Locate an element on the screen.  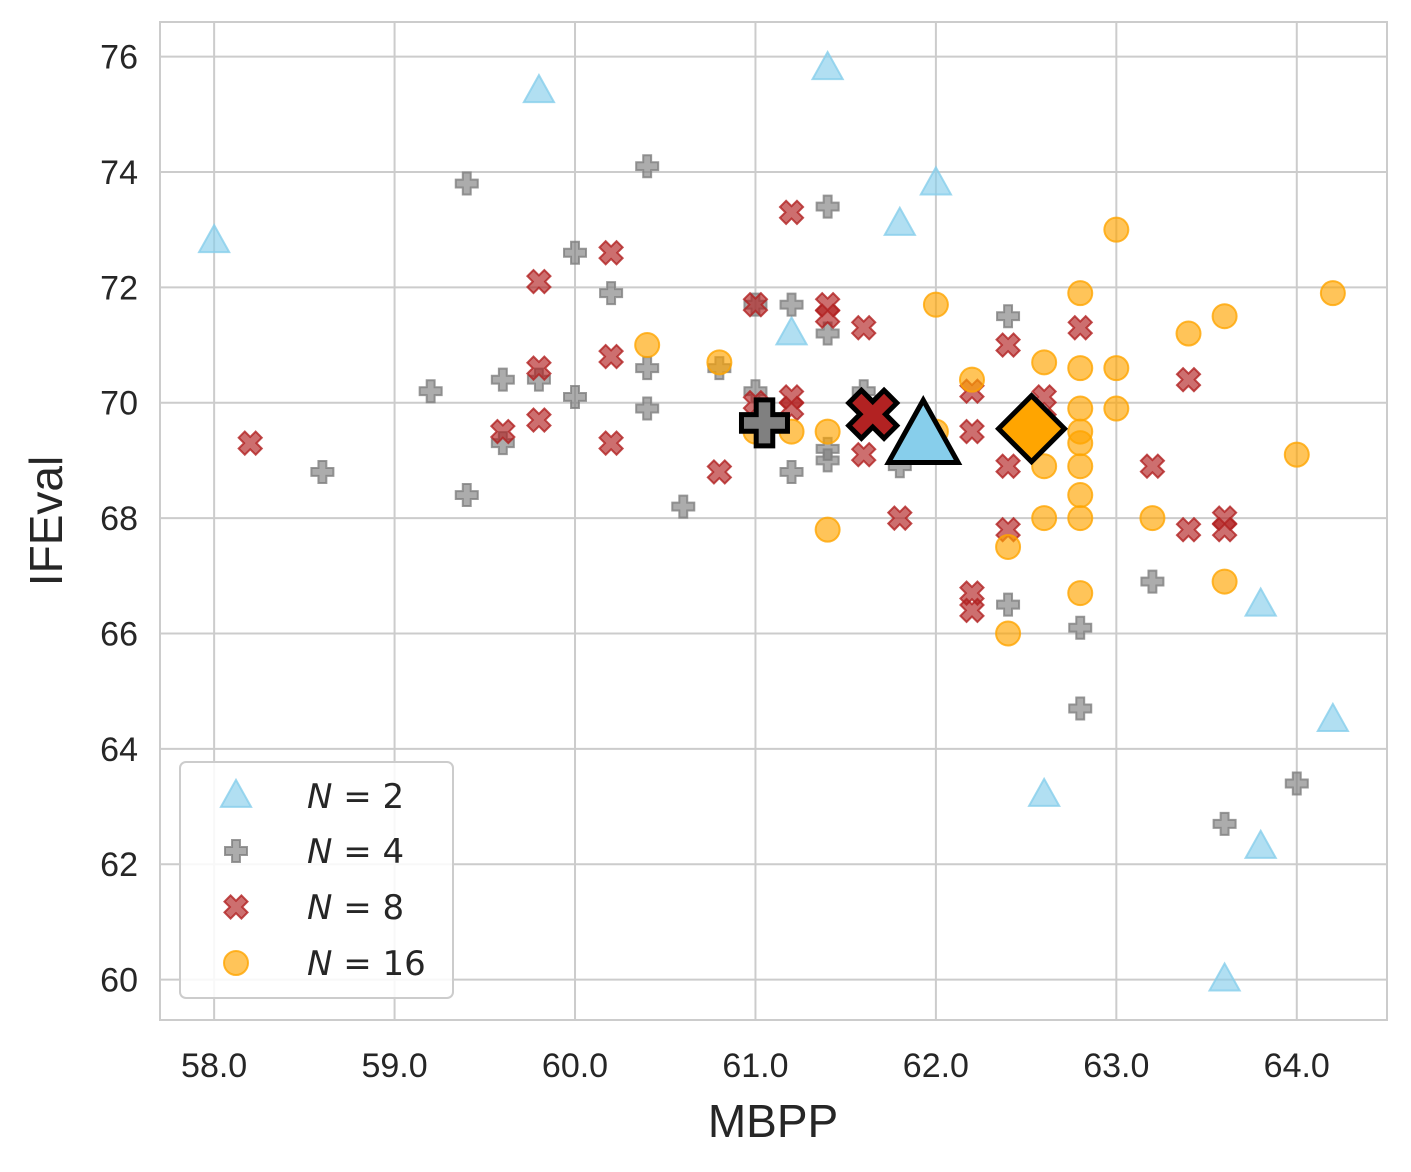
legend: N = 2 N = 4 N = 8 N = 16 is located at coordinates (316, 880).